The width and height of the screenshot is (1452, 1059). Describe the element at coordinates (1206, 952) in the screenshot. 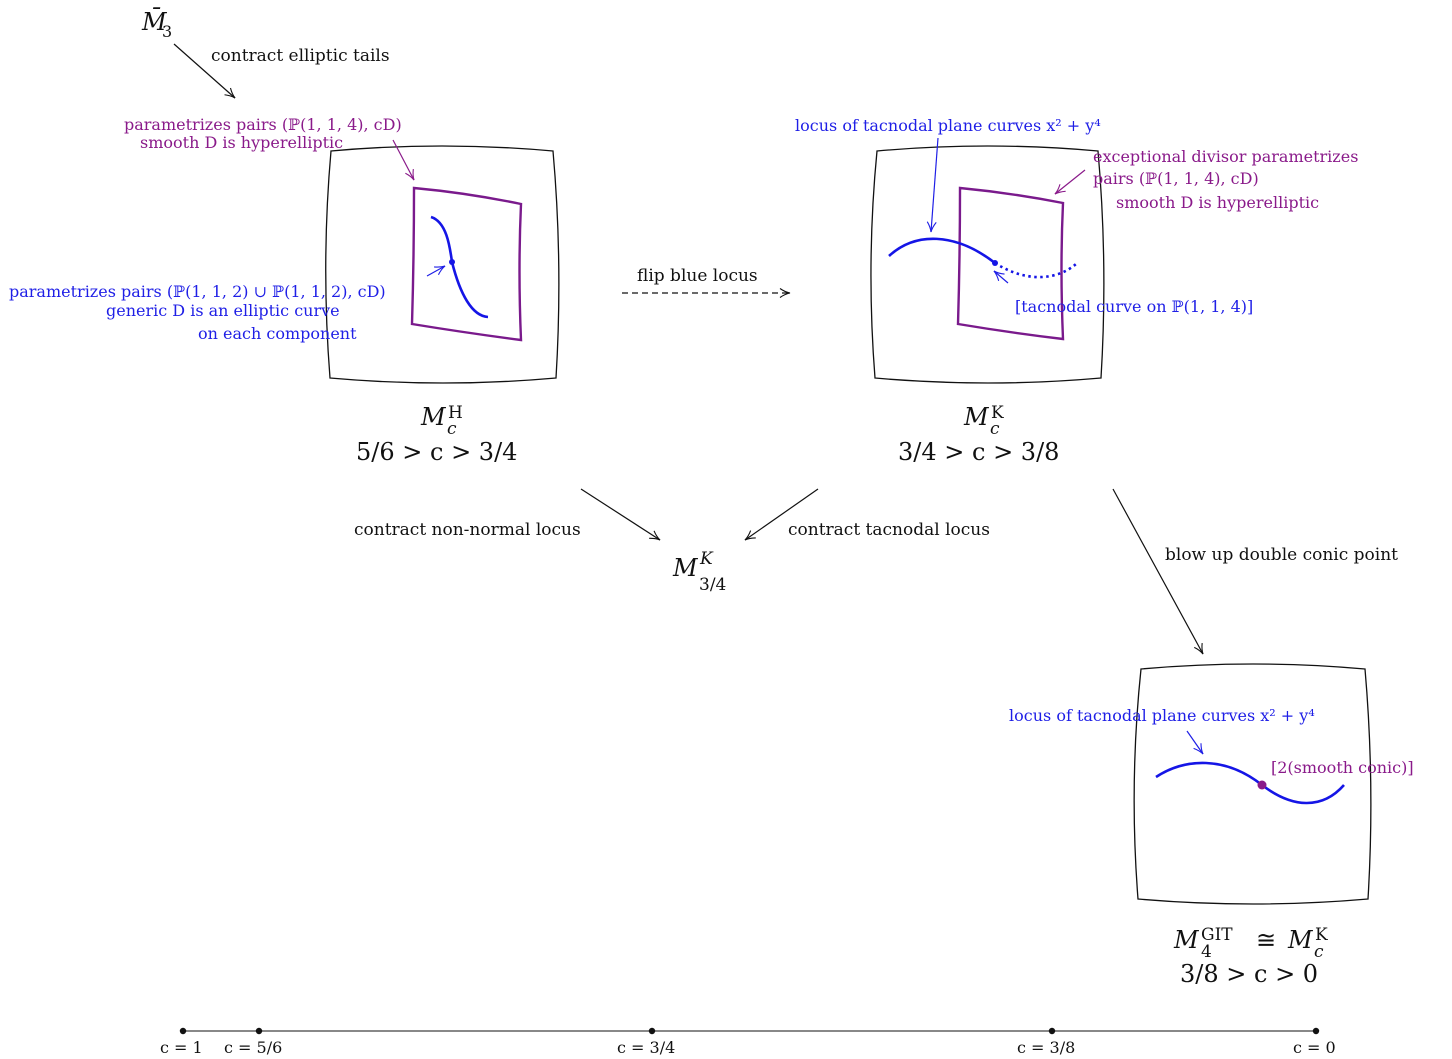

I see `panel-git-name-sub: 4` at that location.